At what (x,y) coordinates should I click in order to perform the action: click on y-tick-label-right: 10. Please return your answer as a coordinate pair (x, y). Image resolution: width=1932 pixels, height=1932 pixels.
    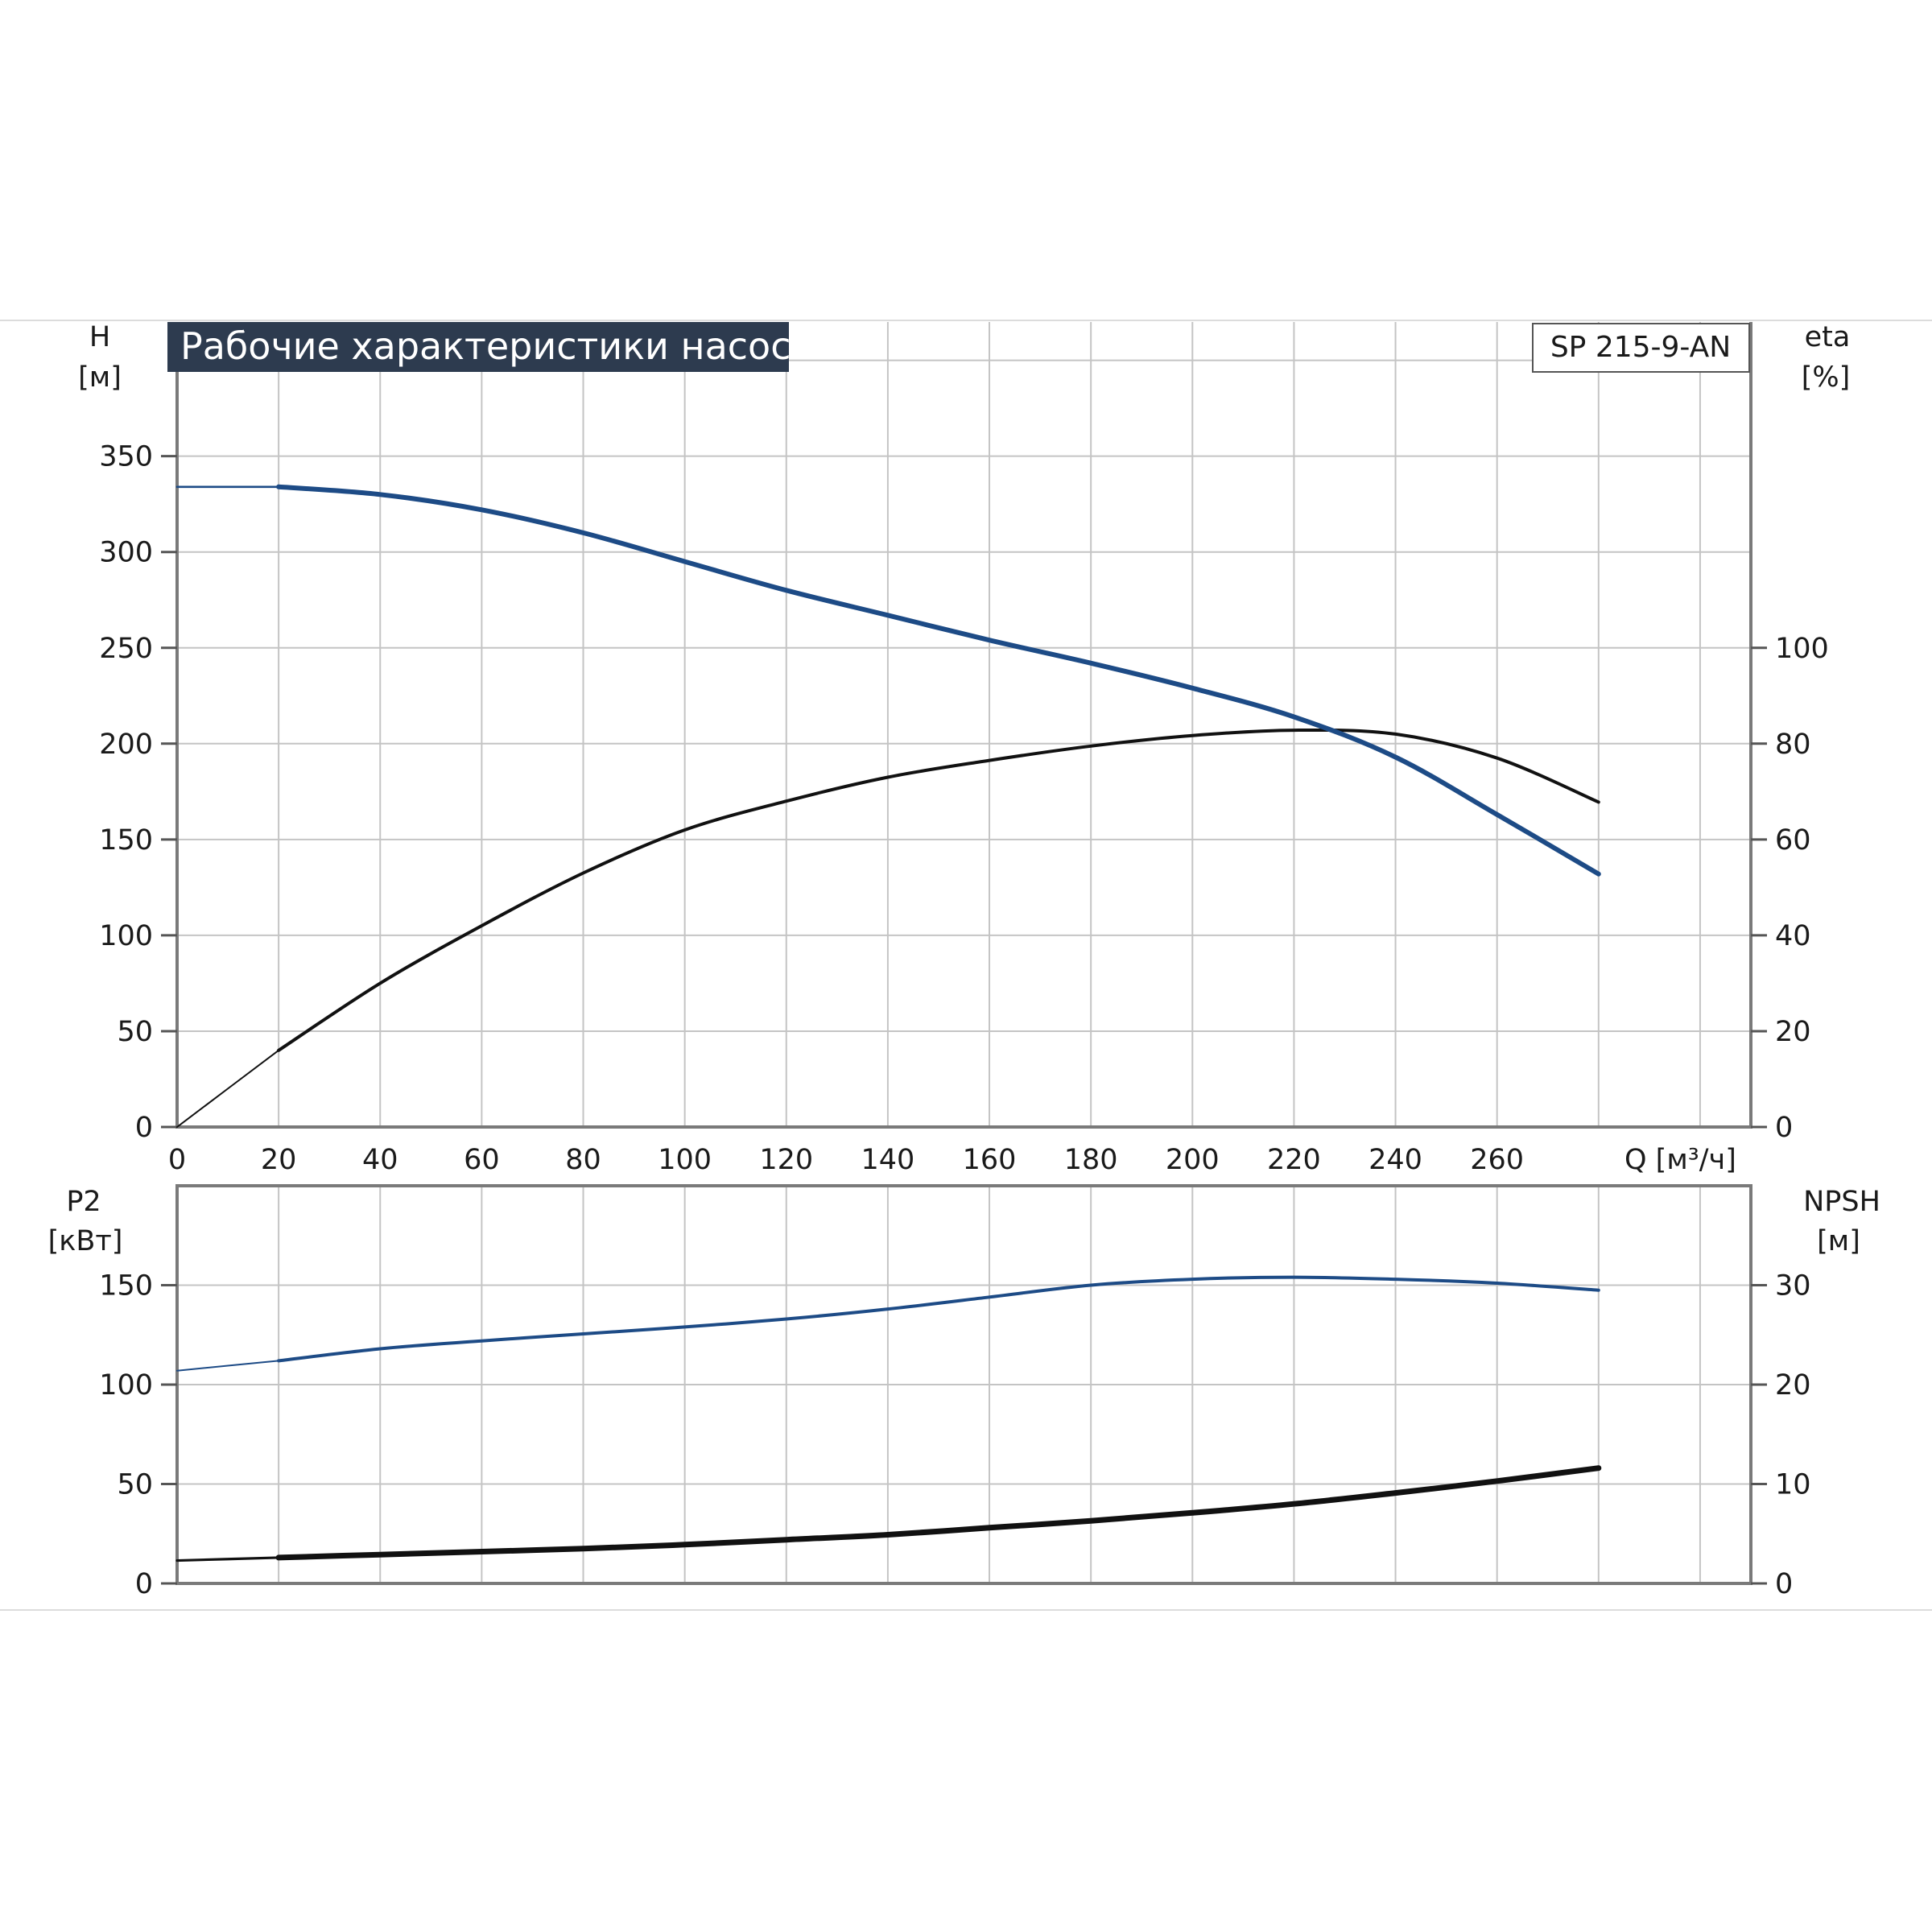
    Looking at the image, I should click on (1793, 1485).